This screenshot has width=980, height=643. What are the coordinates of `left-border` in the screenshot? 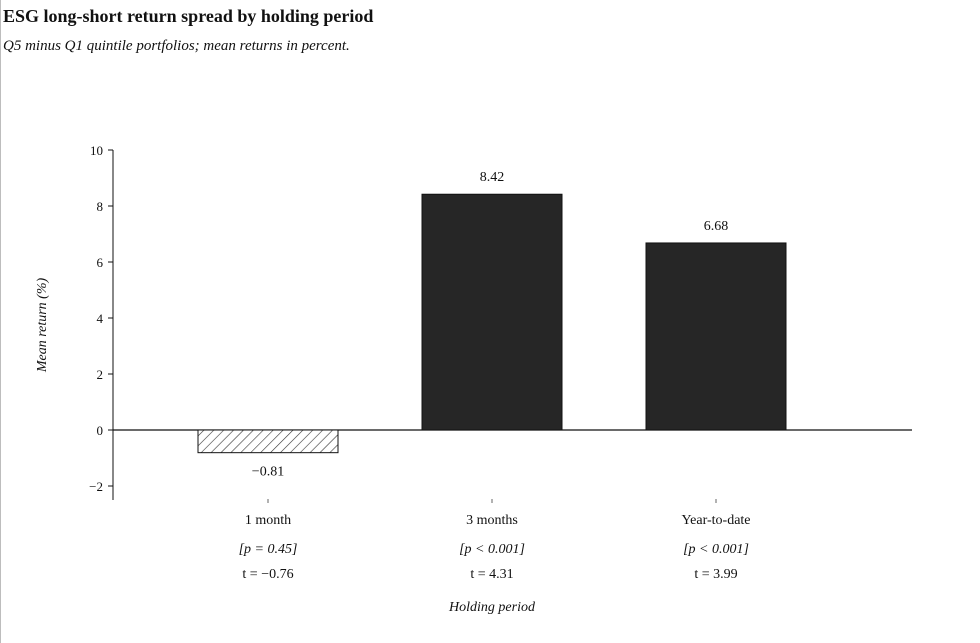 It's located at (0, 321).